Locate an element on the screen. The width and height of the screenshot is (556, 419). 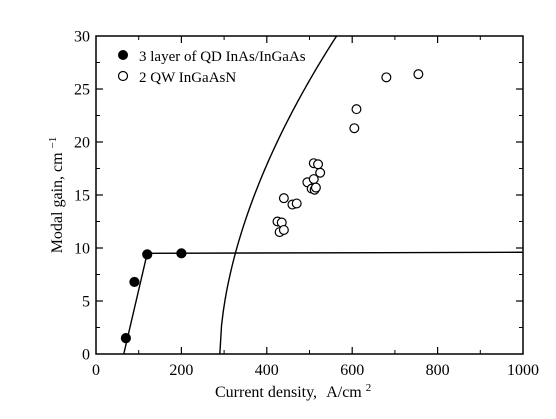
y-tick-label: 30 is located at coordinates (82, 37).